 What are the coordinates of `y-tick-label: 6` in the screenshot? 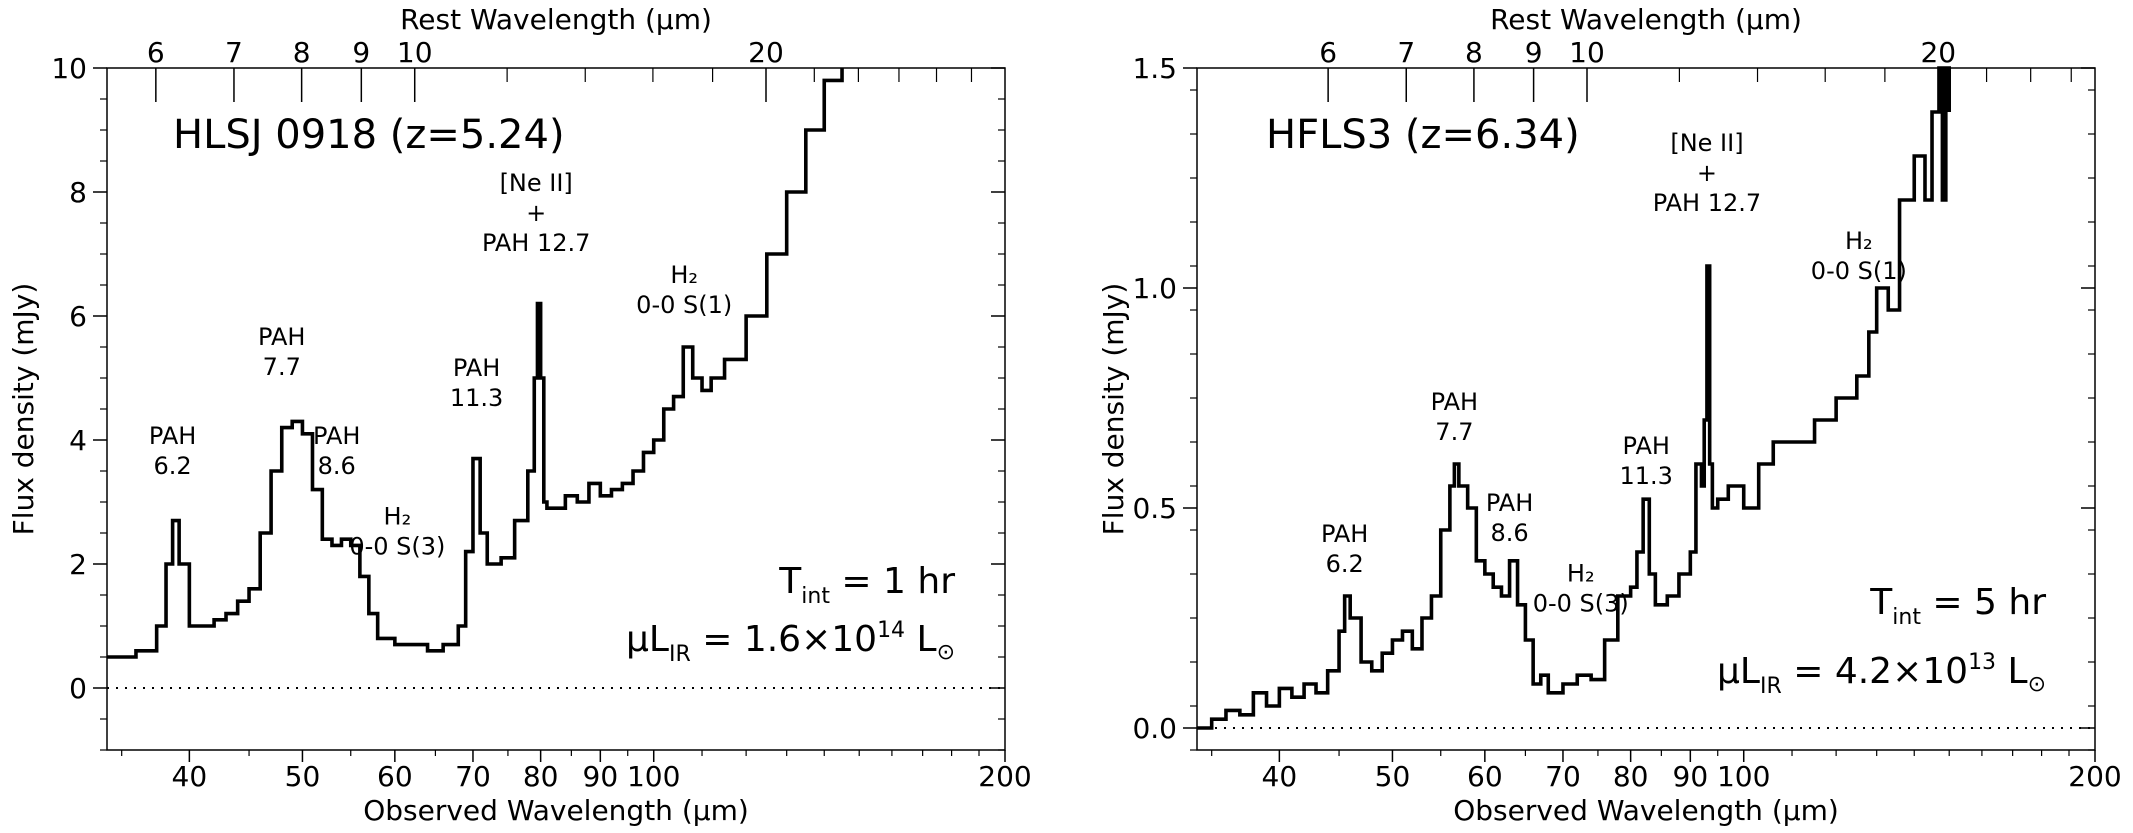 It's located at (78, 316).